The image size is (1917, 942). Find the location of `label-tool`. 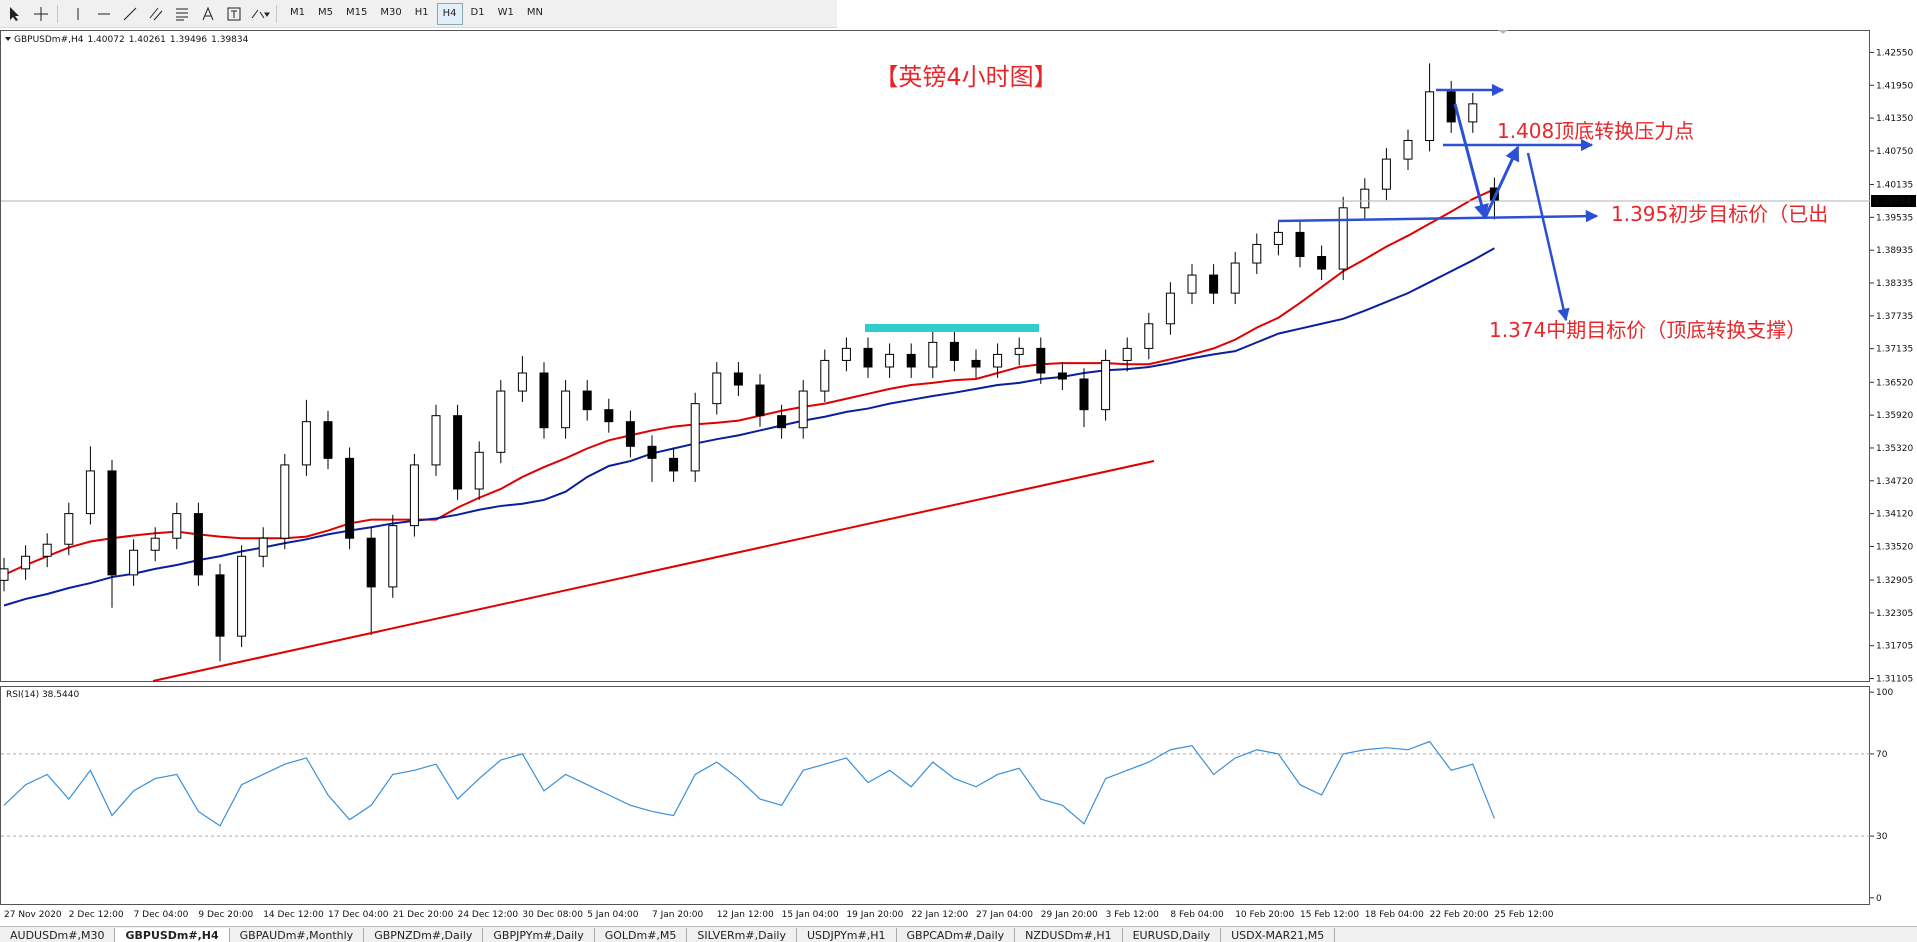

label-tool is located at coordinates (234, 14).